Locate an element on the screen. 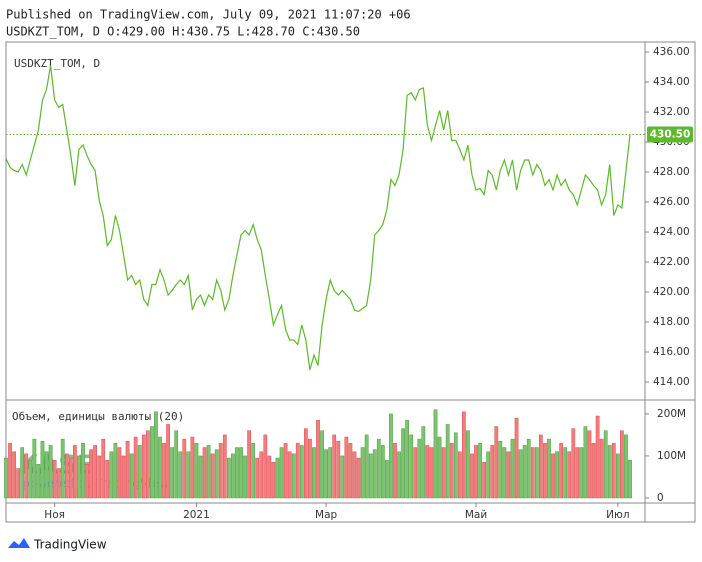  x-tick-label: Май is located at coordinates (476, 515).